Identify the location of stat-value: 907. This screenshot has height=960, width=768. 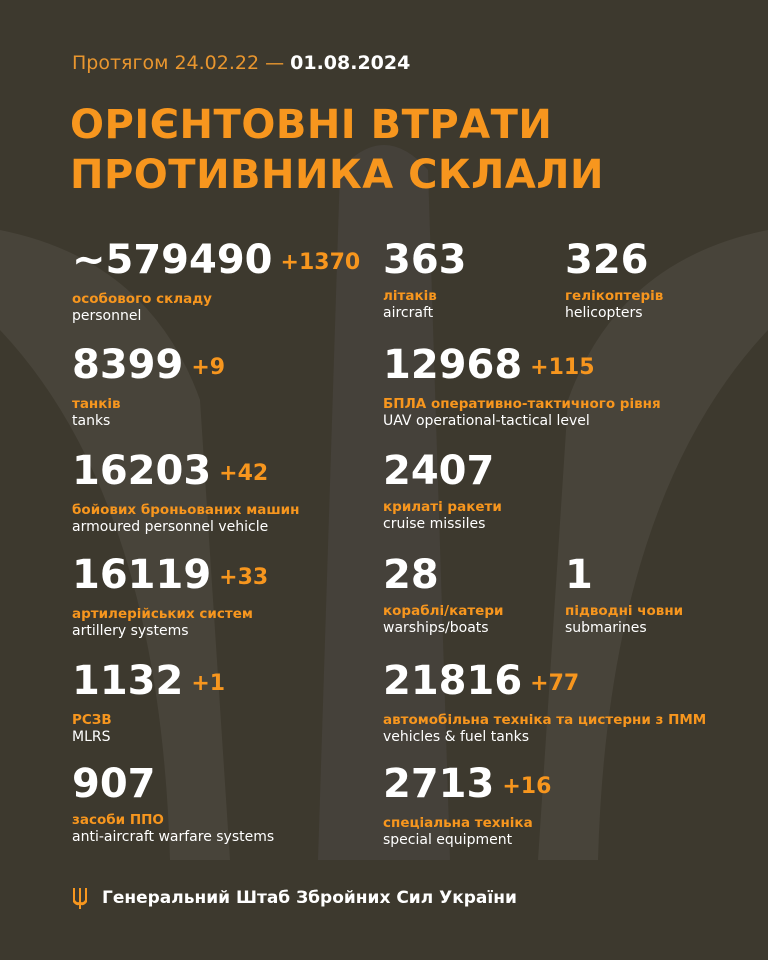
(114, 784).